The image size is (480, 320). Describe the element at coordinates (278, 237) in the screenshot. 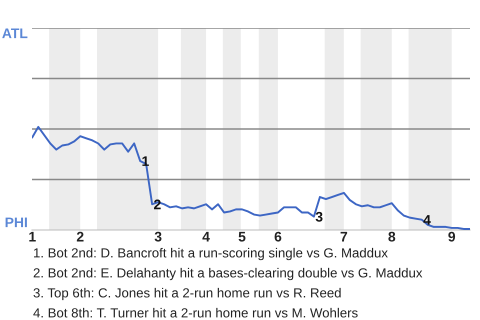

I see `x-tick-label: 6` at that location.